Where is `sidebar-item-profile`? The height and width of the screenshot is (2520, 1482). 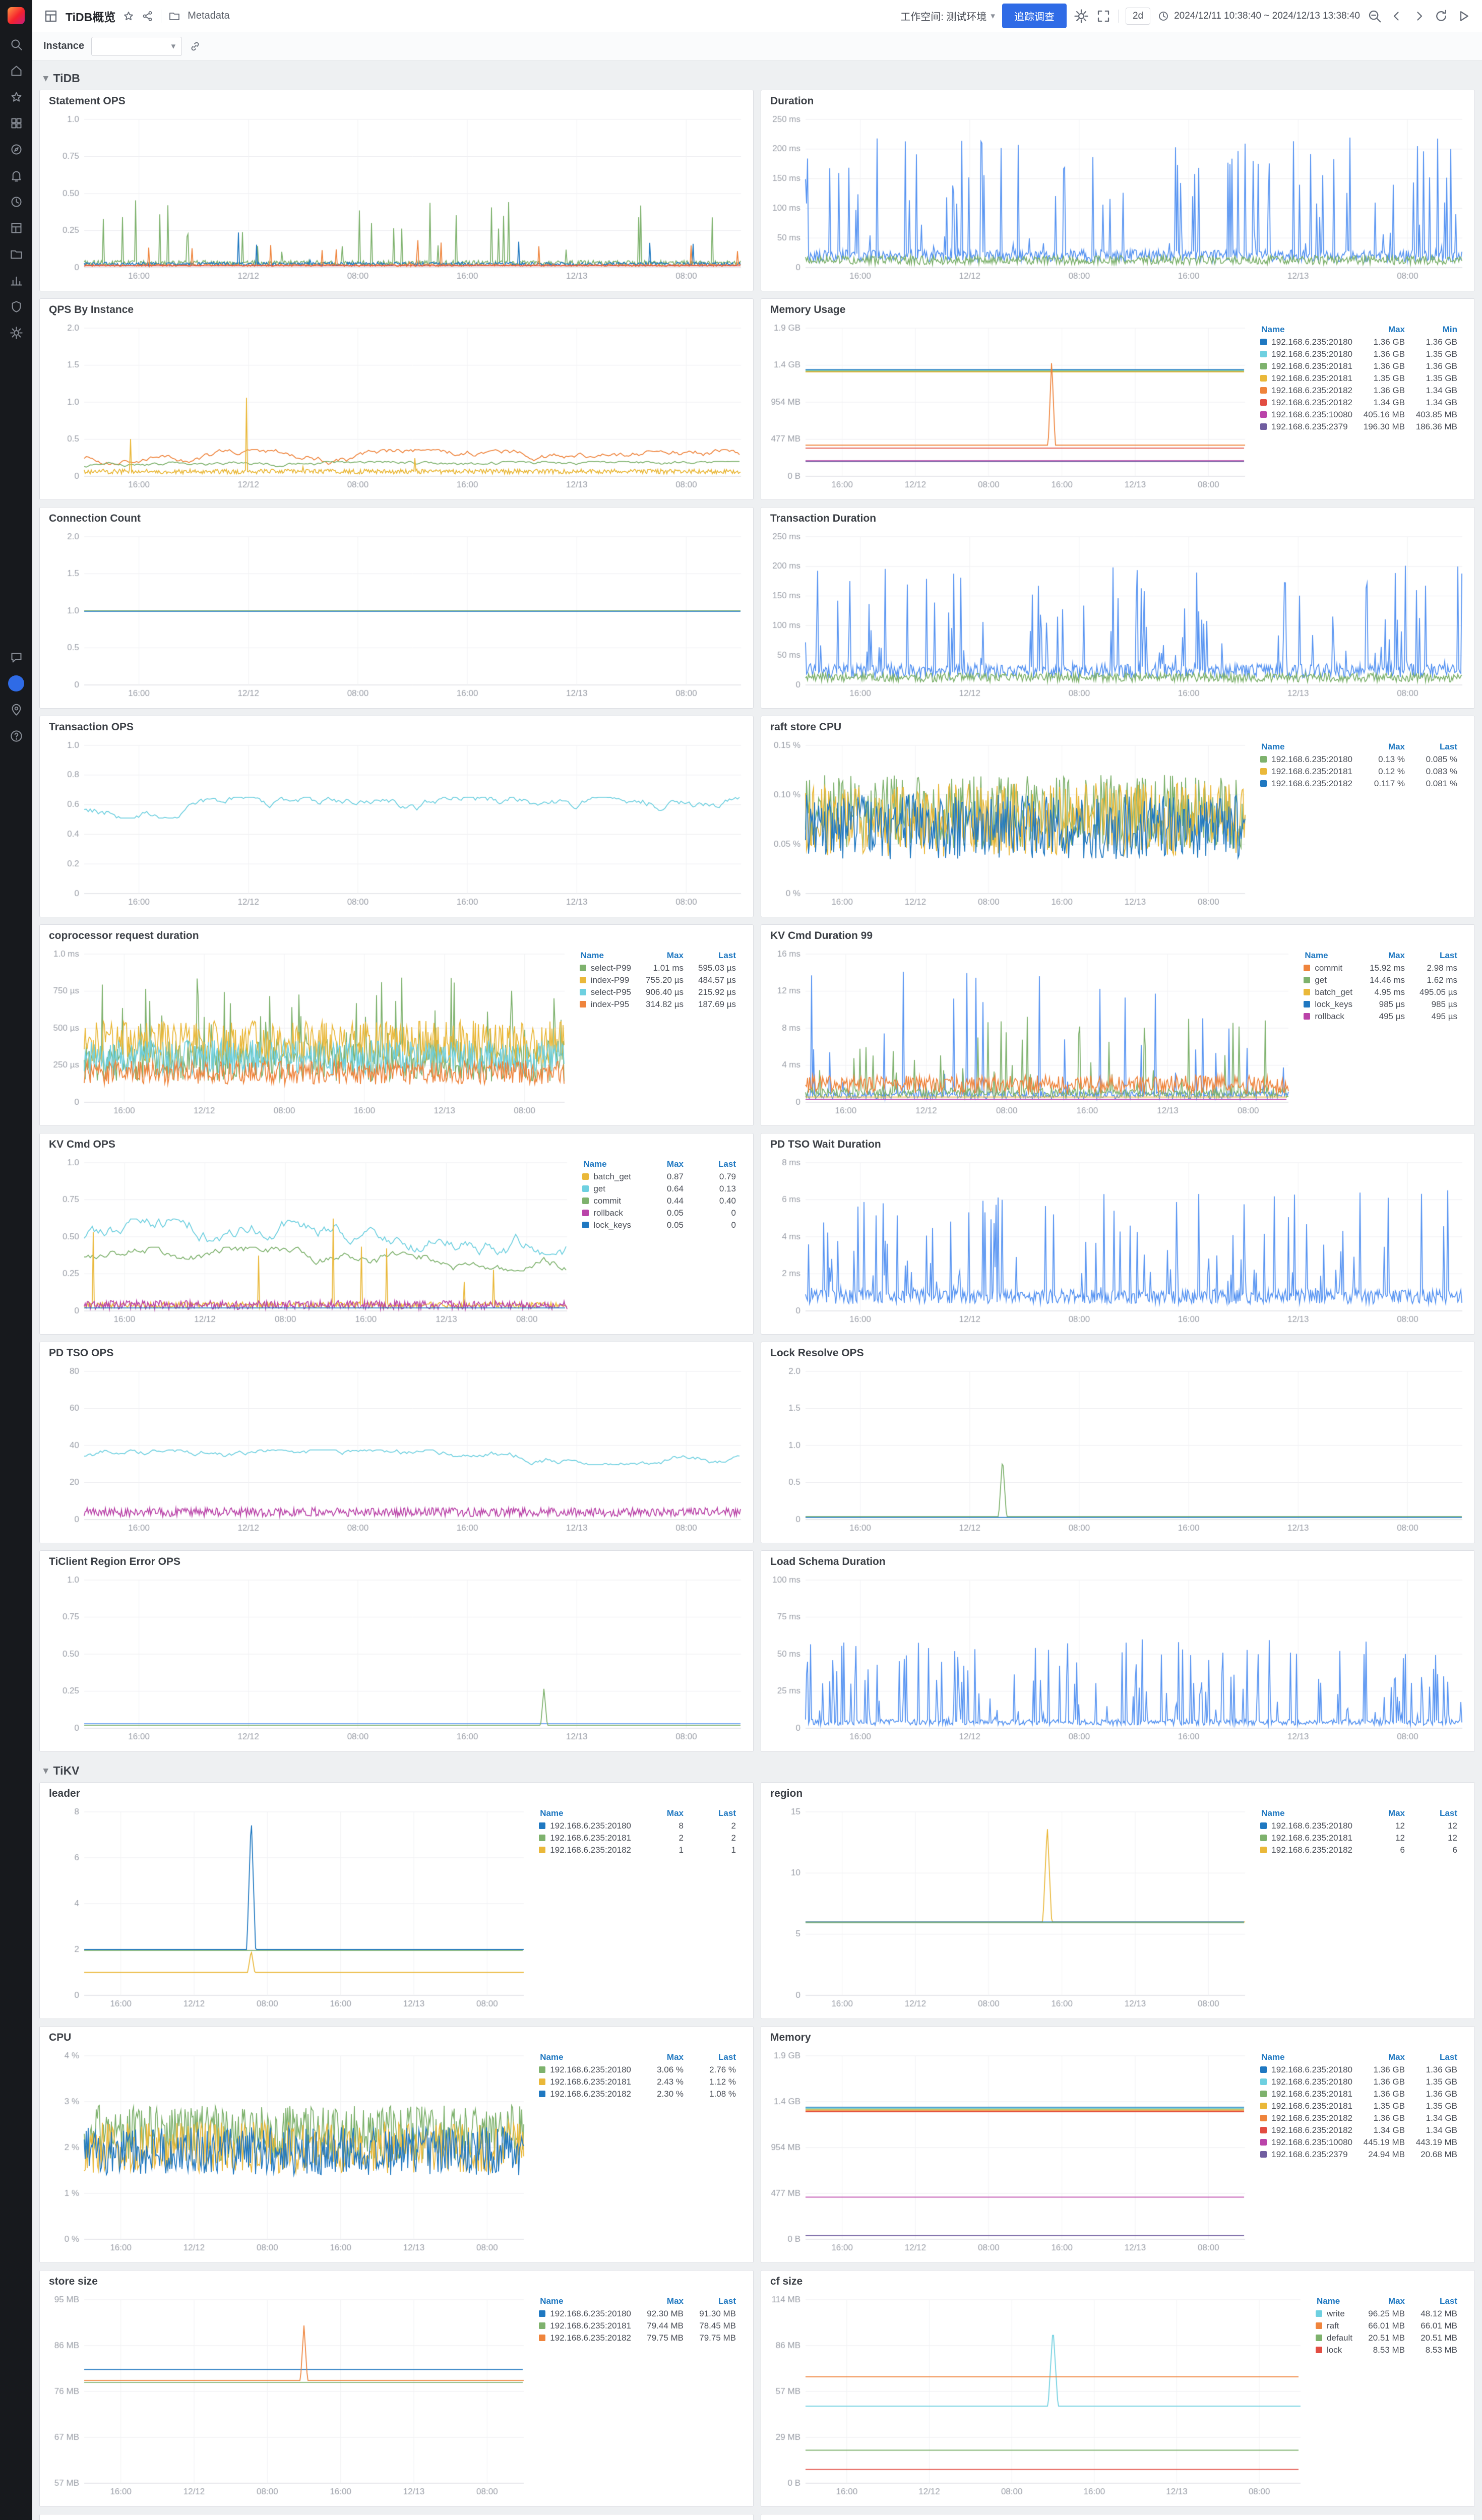
sidebar-item-profile is located at coordinates (16, 683).